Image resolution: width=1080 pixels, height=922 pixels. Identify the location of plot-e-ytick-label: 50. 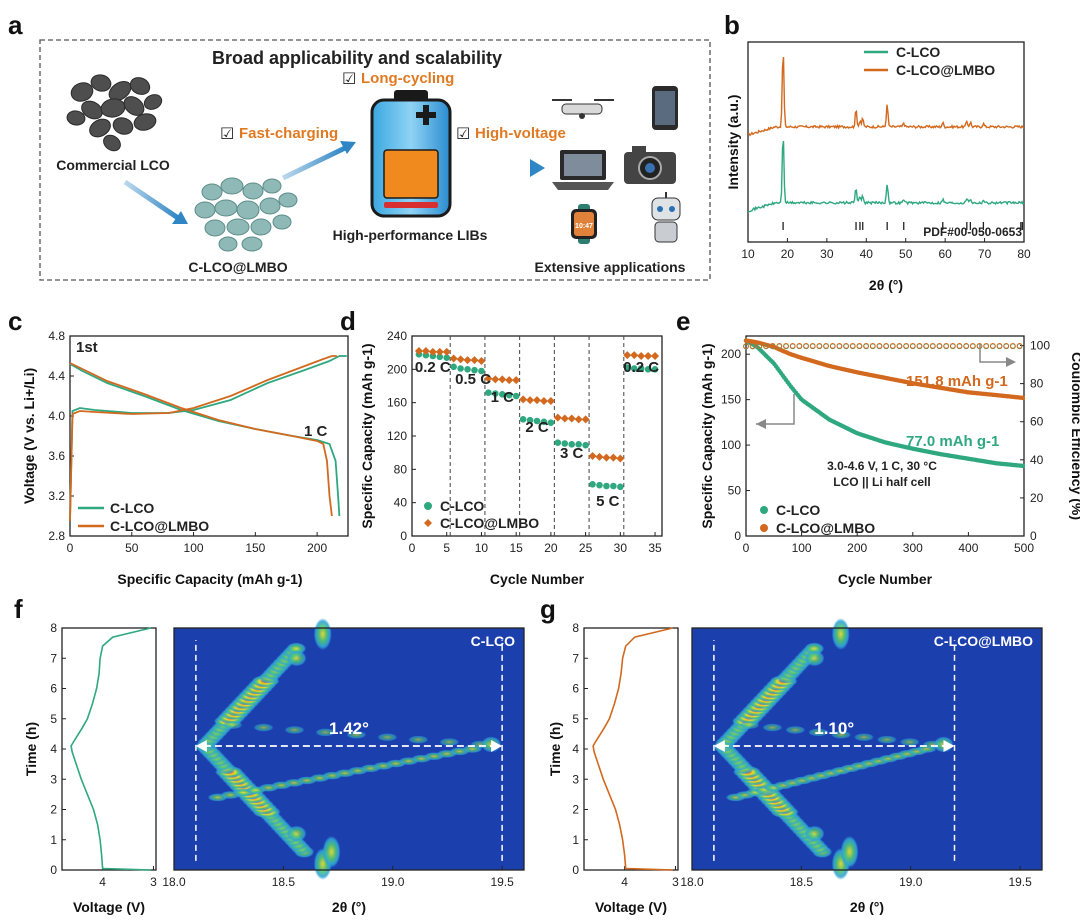
(735, 491).